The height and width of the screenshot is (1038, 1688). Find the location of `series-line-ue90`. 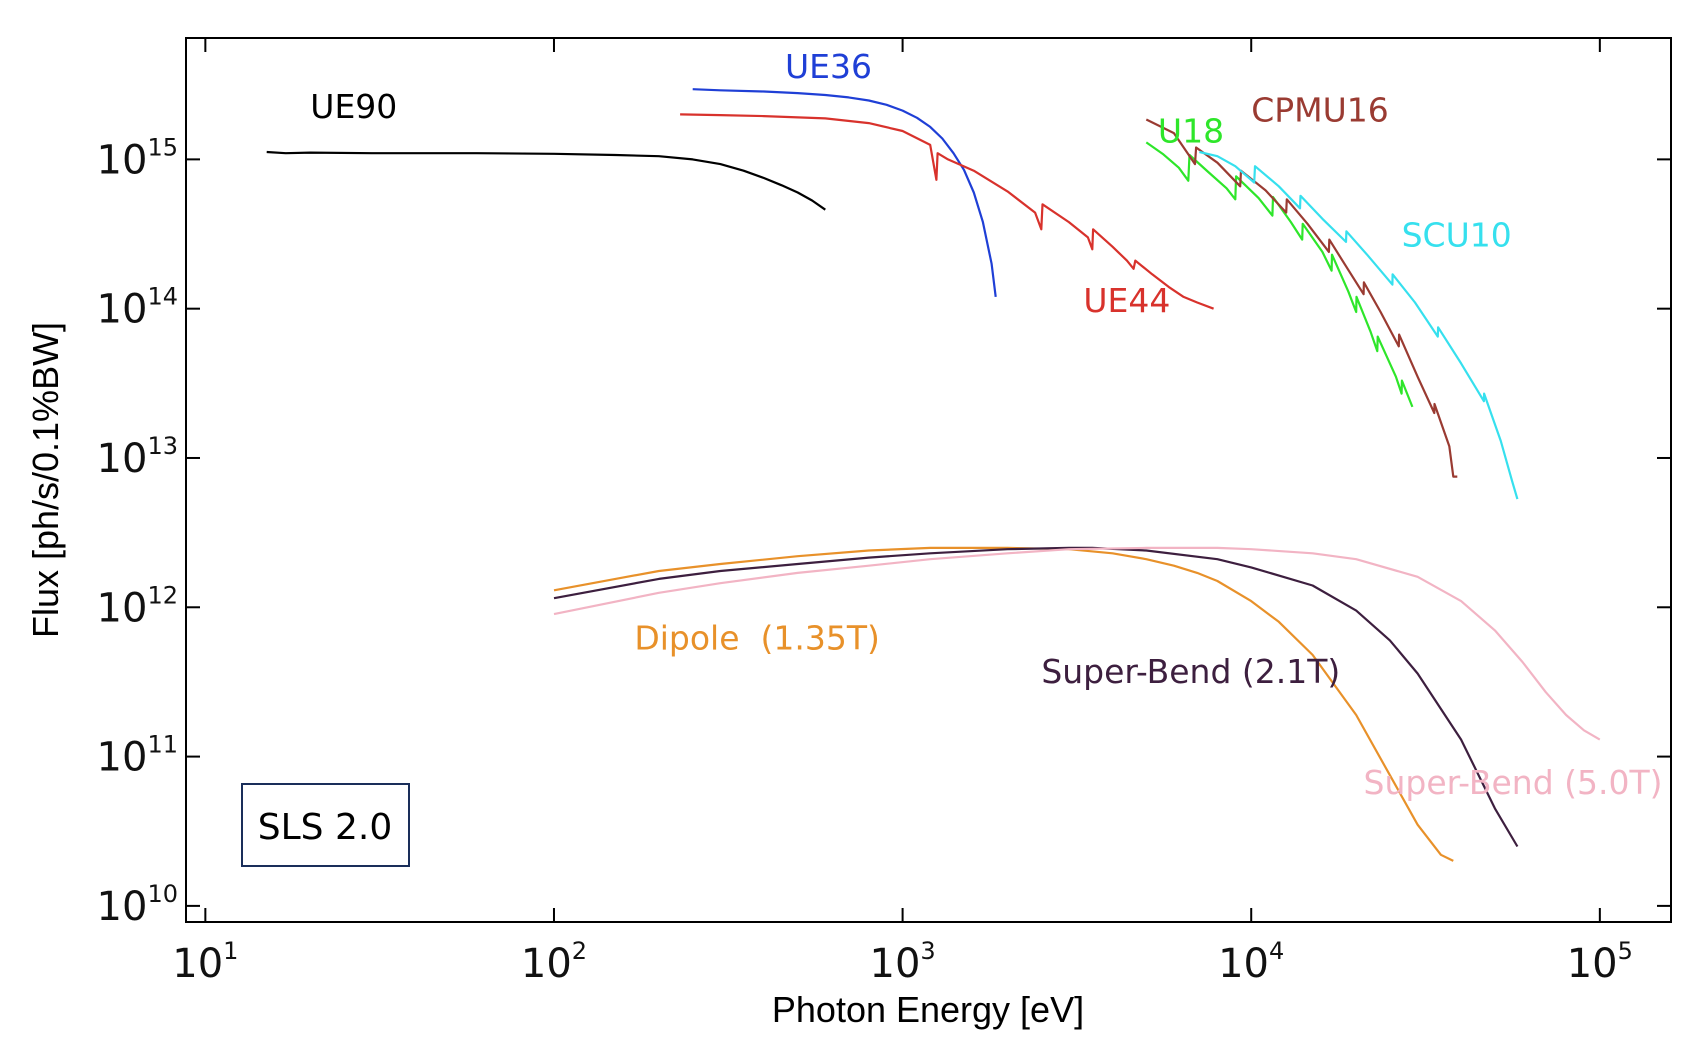

series-line-ue90 is located at coordinates (546, 180).